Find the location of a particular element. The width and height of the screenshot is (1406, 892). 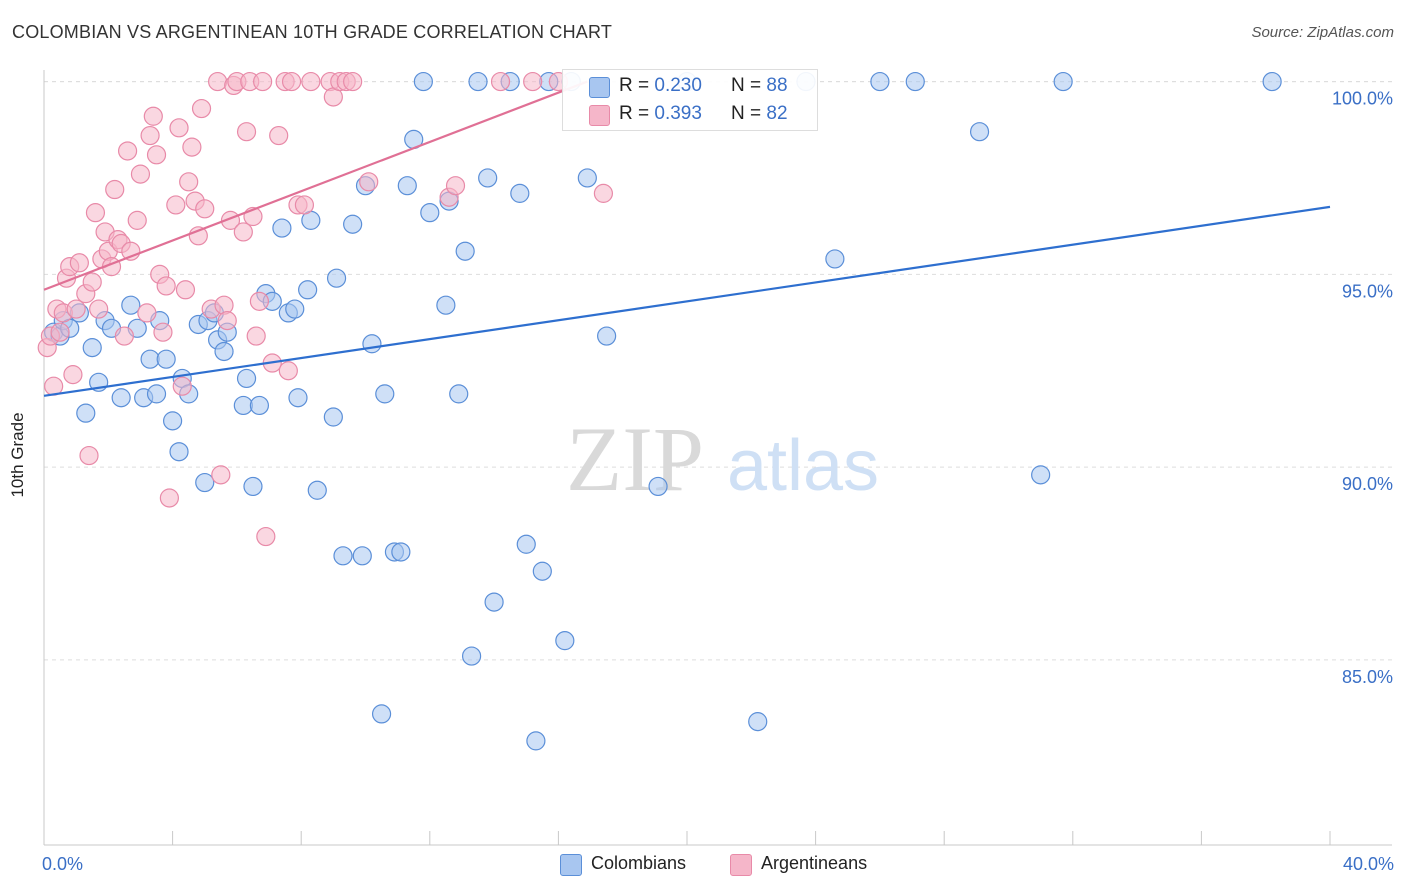

x-tick-label: 0.0% is located at coordinates (62, 864).